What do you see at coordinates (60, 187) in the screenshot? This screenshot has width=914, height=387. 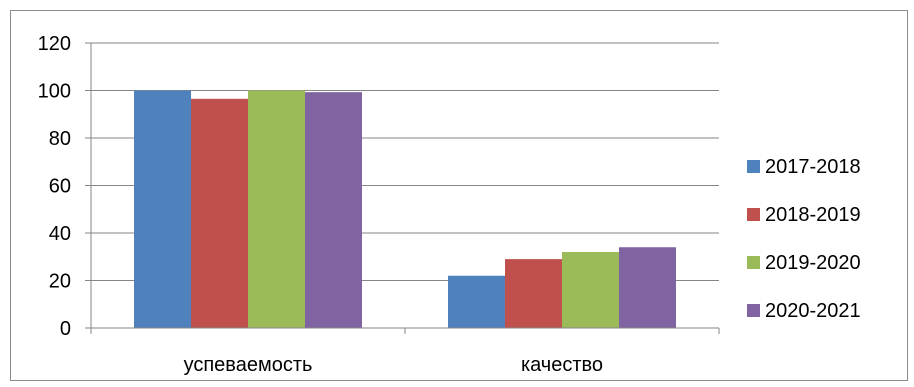 I see `y-tick-label: 60` at bounding box center [60, 187].